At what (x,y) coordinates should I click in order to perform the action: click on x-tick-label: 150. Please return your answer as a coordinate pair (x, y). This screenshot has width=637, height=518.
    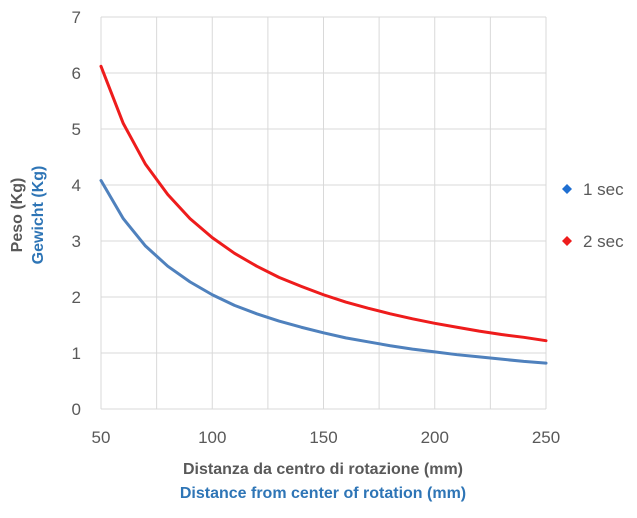
    Looking at the image, I should click on (323, 437).